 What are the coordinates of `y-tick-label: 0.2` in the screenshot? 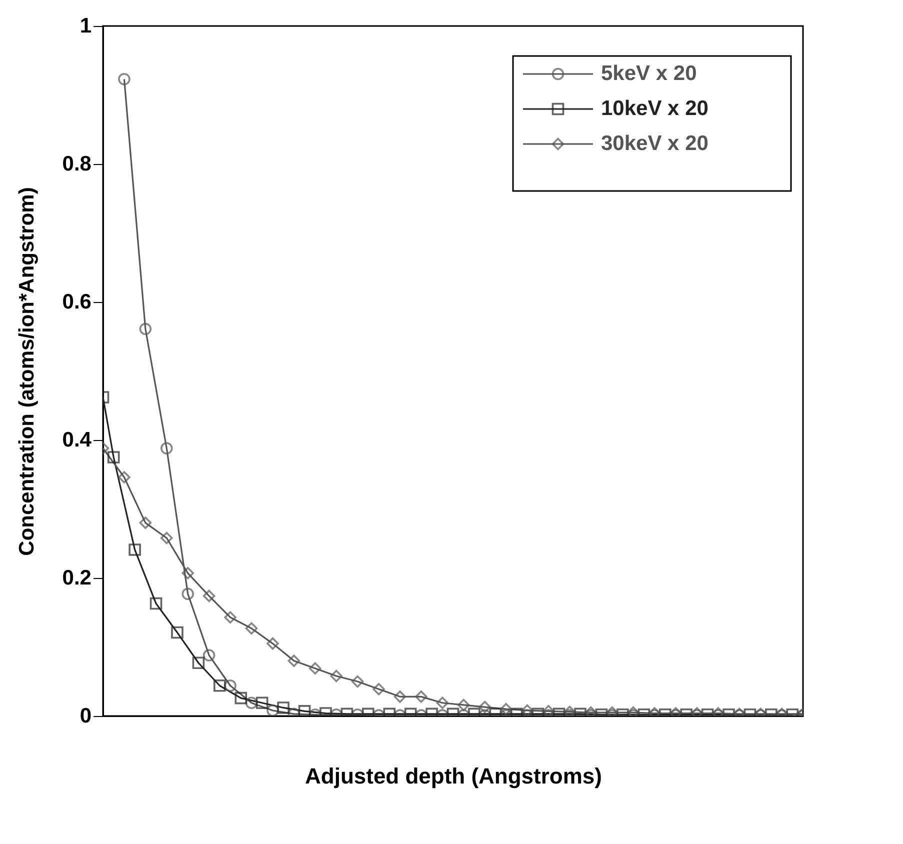 It's located at (77, 578).